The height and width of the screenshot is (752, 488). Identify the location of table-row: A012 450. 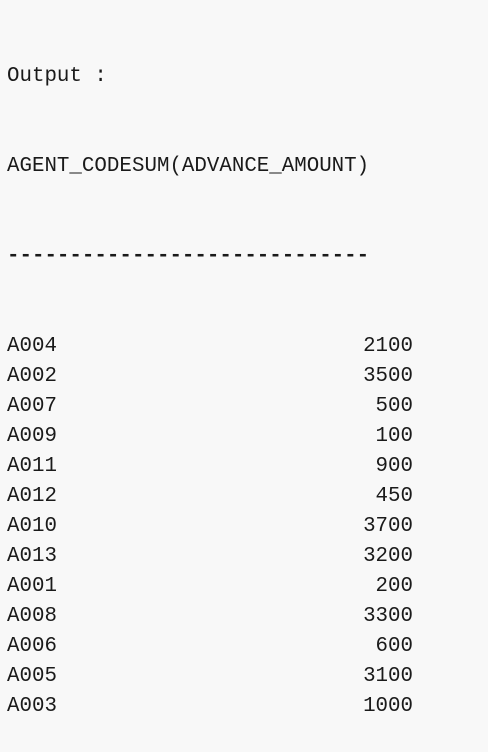
(247, 497).